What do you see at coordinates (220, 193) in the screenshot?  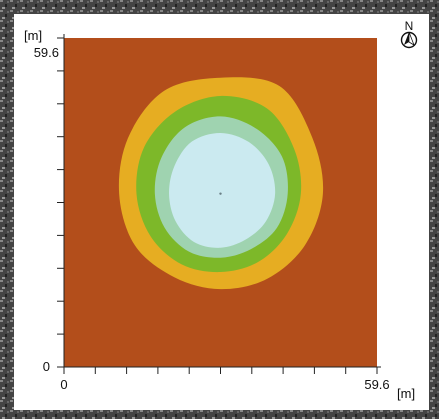 I see `center-marker` at bounding box center [220, 193].